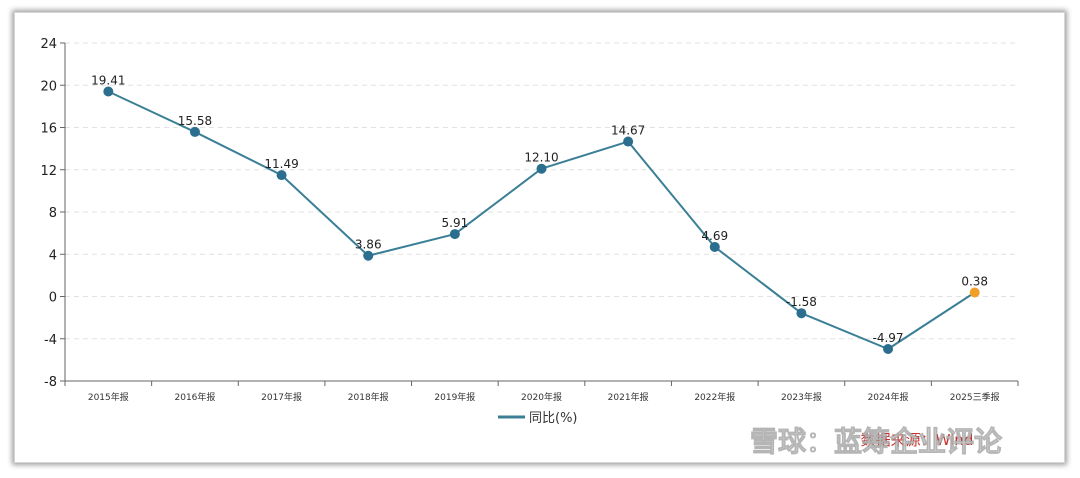 The width and height of the screenshot is (1080, 478). Describe the element at coordinates (714, 397) in the screenshot. I see `x-tick-label: 2022年报` at that location.